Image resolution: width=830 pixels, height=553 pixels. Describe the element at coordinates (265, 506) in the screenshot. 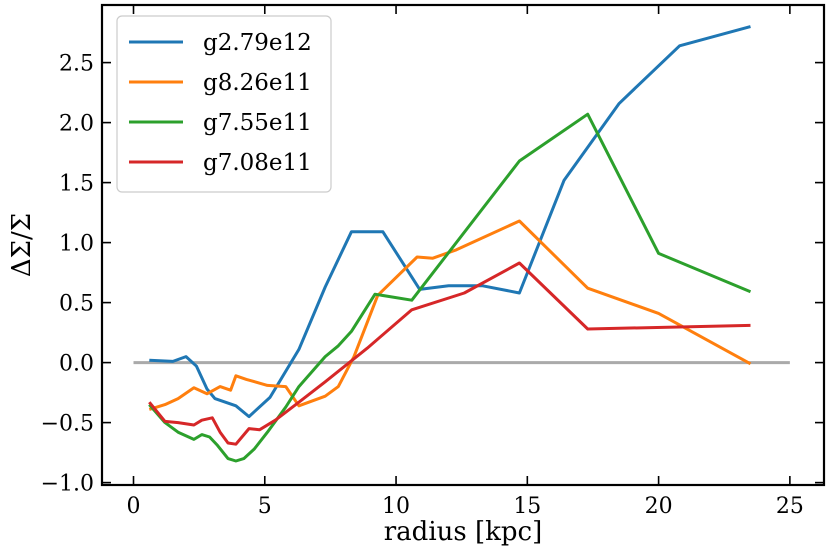

I see `x-tick-label: 5` at that location.